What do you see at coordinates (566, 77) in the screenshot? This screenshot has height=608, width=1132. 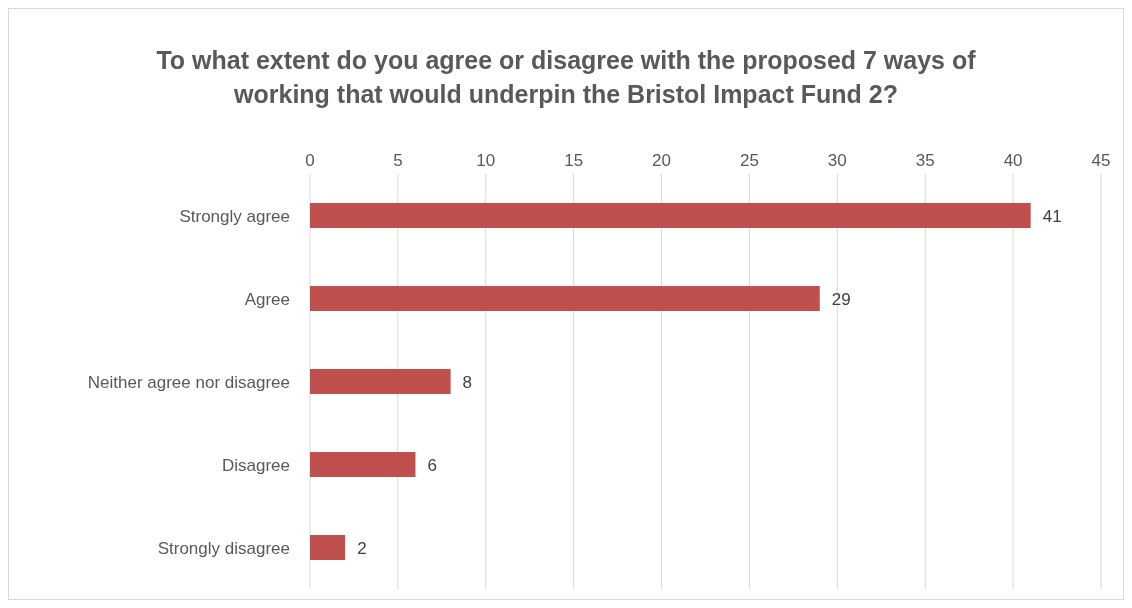 I see `chart-title: To what extent do you agree or disagree with the proposed 7 ways of working that would underpin the Bristol Impact Fund 2?` at bounding box center [566, 77].